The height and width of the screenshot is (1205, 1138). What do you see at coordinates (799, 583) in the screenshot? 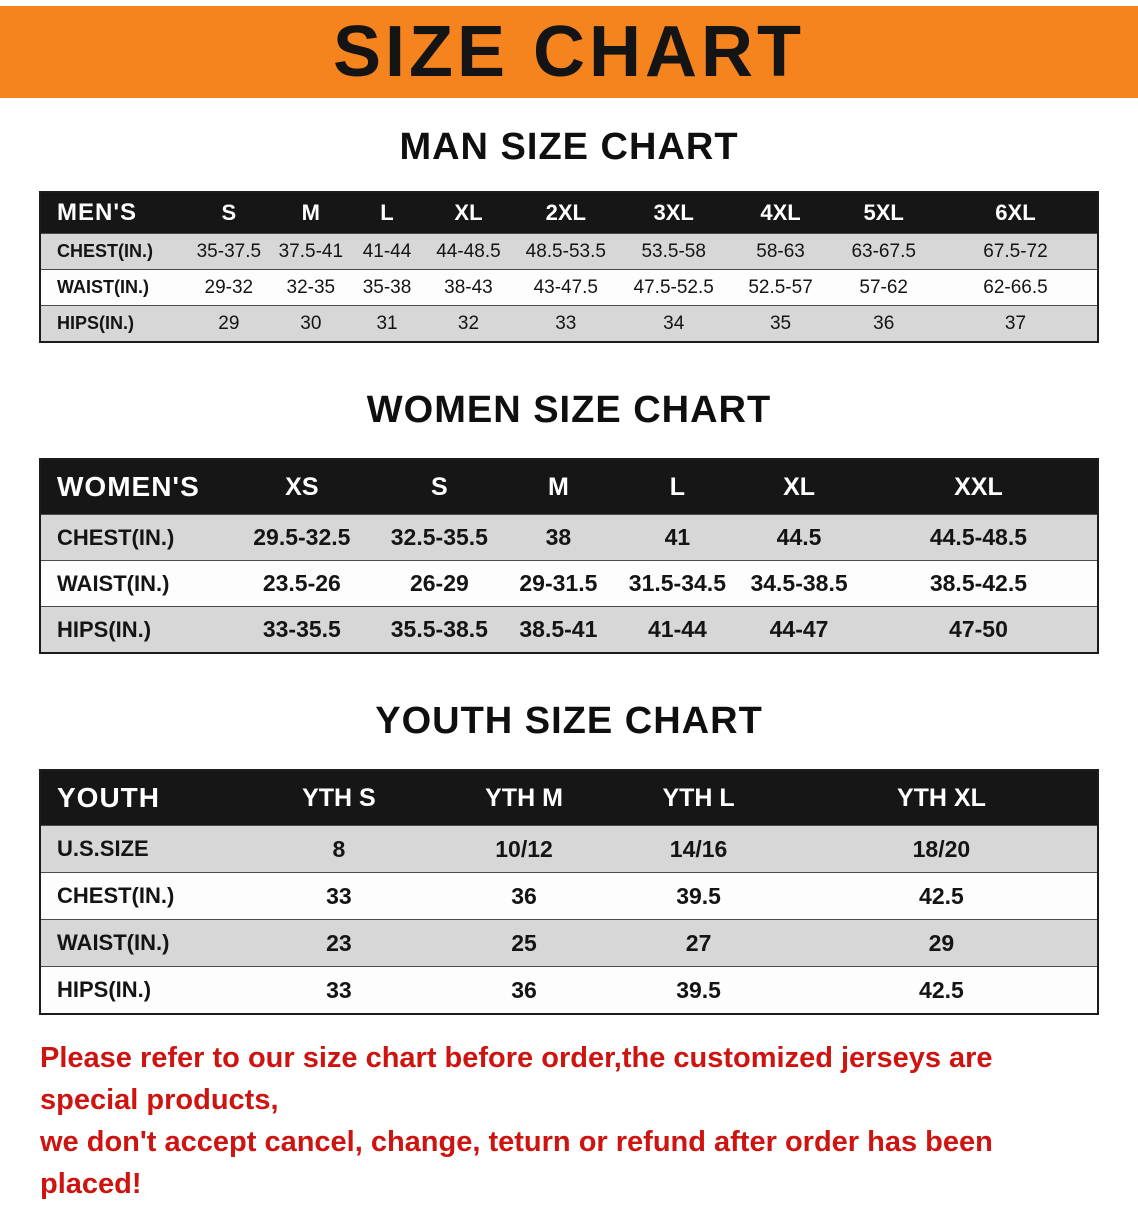
I see `size-value: 34.5-38.5` at bounding box center [799, 583].